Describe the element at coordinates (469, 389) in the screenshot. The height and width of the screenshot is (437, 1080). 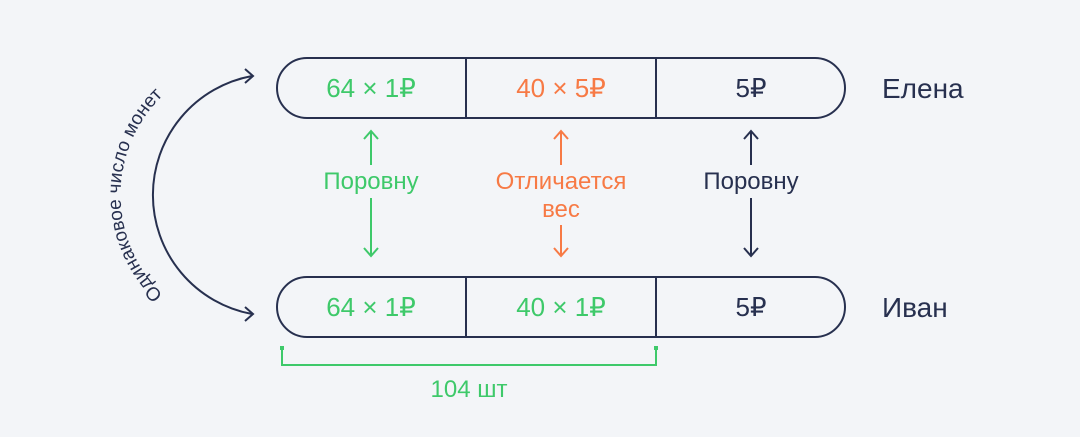
I see `count-label: 104 шт` at that location.